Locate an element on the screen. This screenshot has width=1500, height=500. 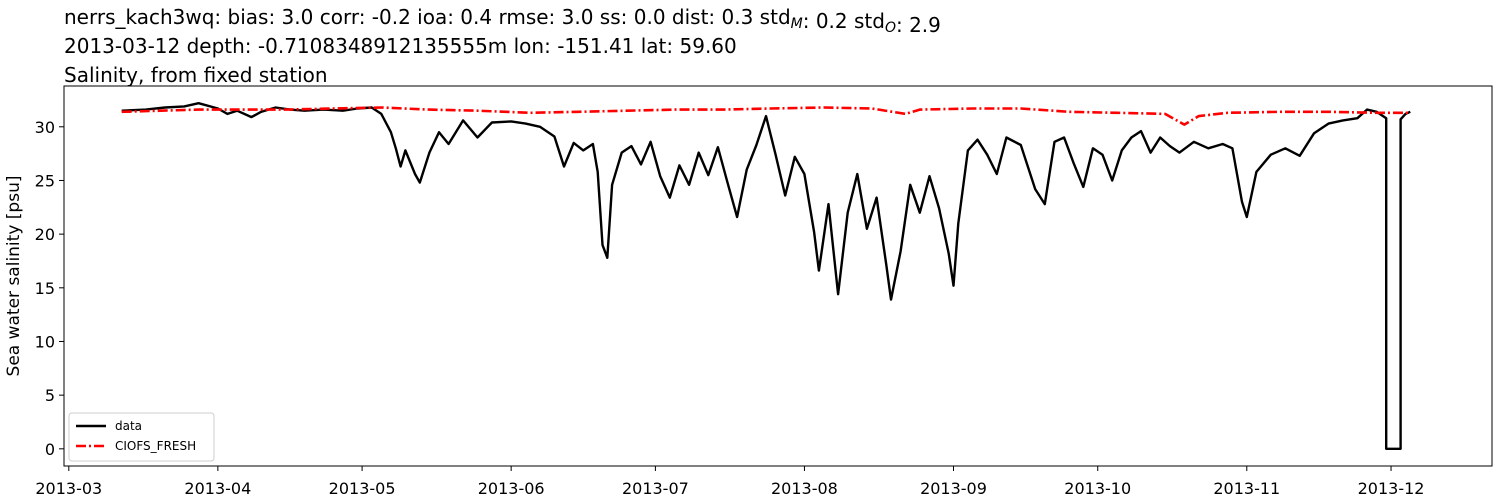
x-tick-label: 2013-05 is located at coordinates (362, 488).